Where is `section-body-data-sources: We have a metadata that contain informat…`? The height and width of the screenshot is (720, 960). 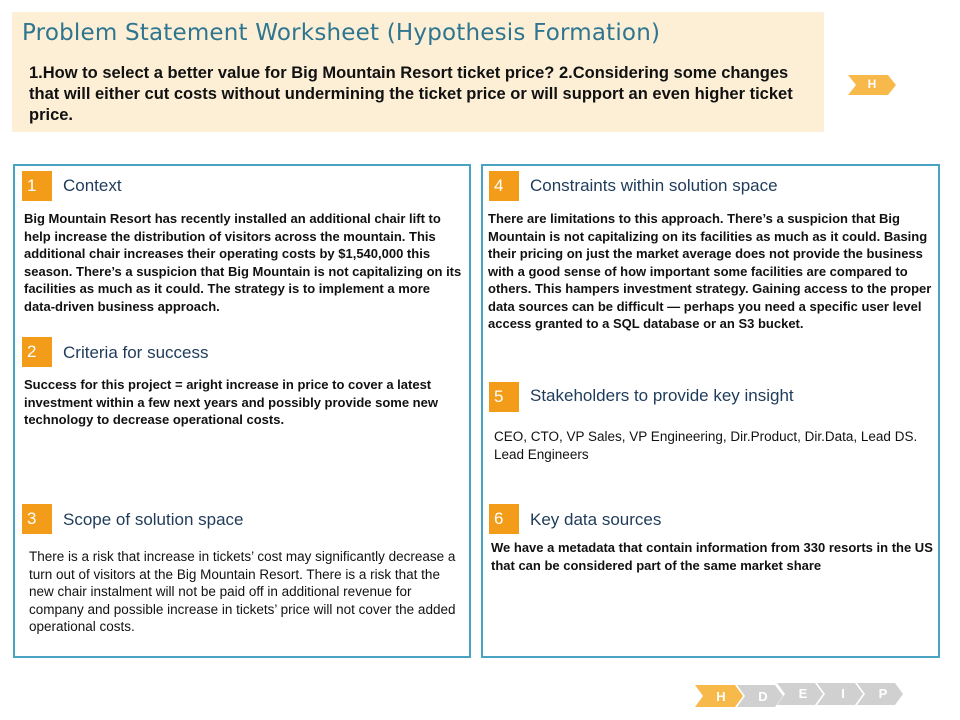 section-body-data-sources: We have a metadata that contain informat… is located at coordinates (712, 556).